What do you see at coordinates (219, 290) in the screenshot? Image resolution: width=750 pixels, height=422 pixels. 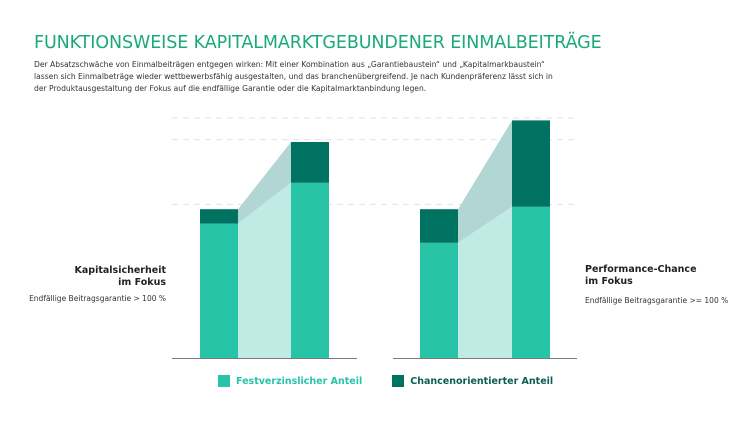 I see `panel-0-bar-0-fixed` at bounding box center [219, 290].